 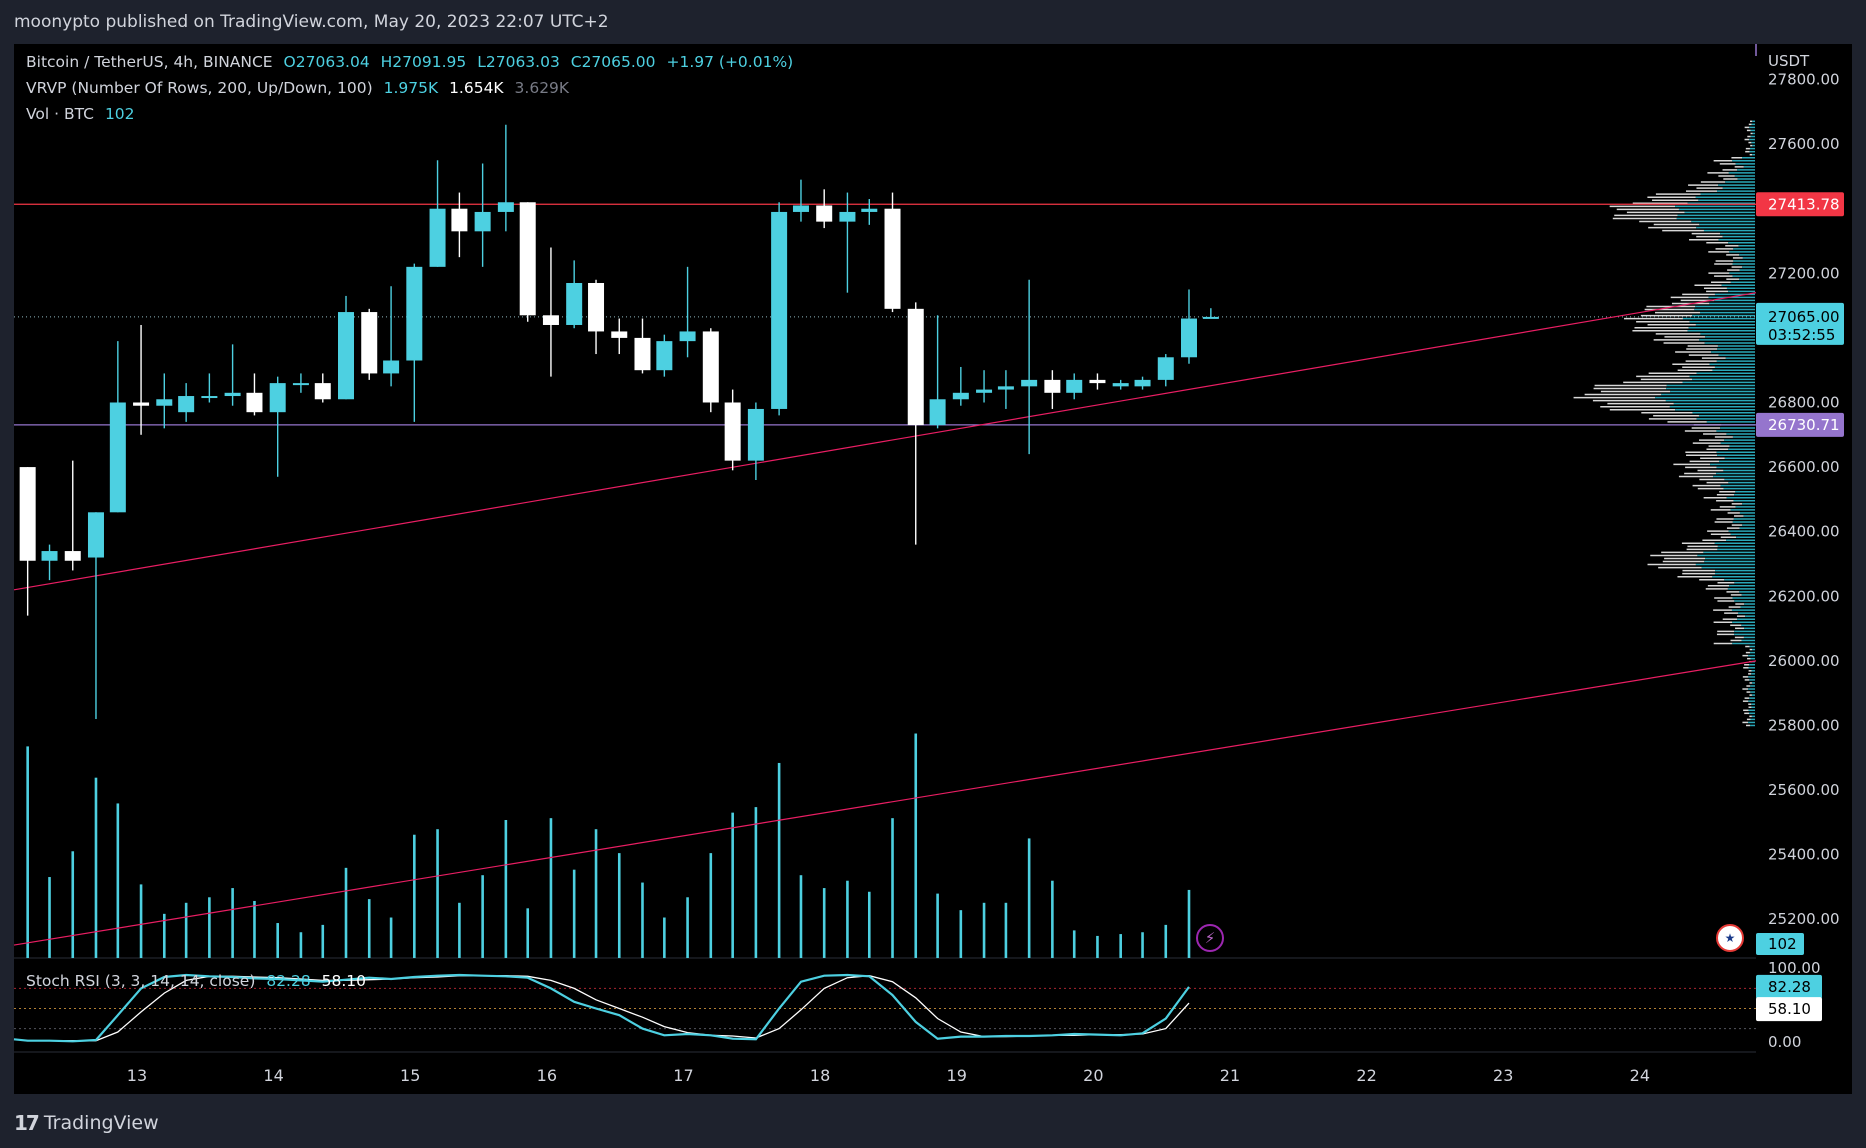 I want to click on price-tick-label: 26600.00, so click(x=1804, y=467).